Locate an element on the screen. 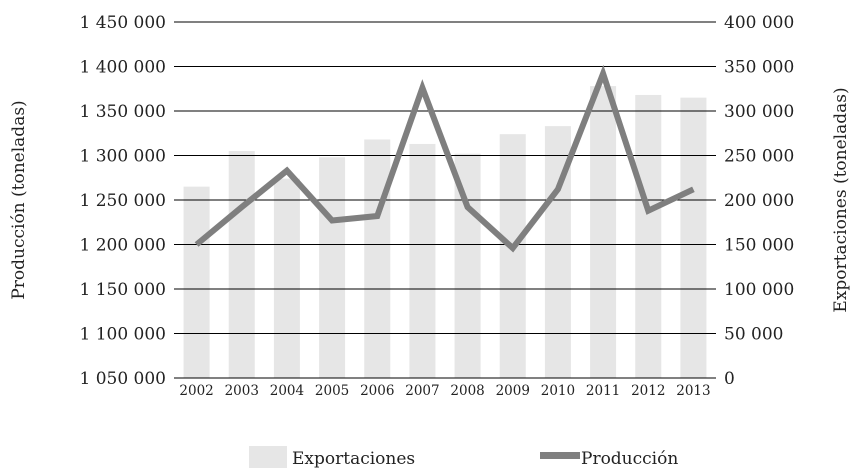  x-tick-label: 2013 is located at coordinates (693, 391).